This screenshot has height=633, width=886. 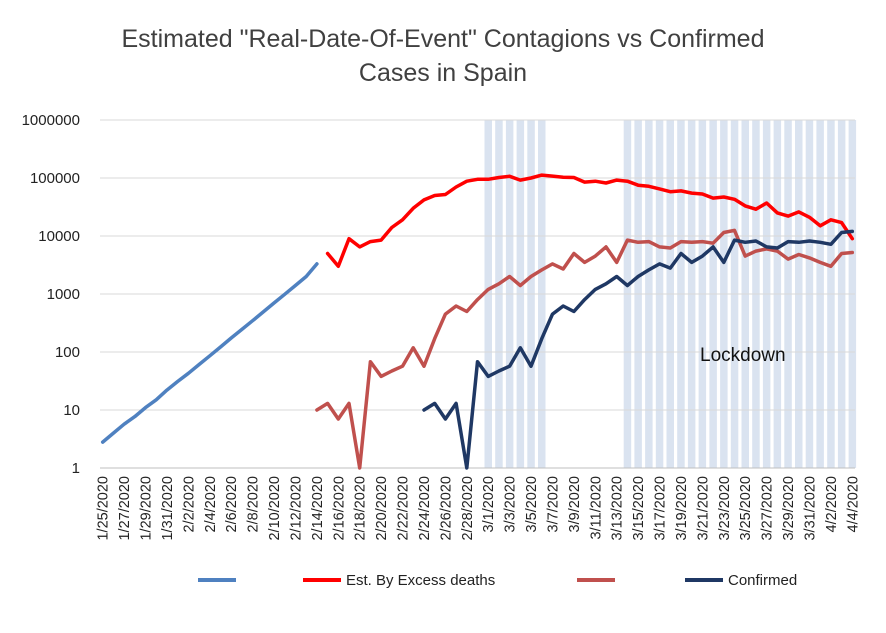 I want to click on x-tick-label: 1/27/2020, so click(x=125, y=508).